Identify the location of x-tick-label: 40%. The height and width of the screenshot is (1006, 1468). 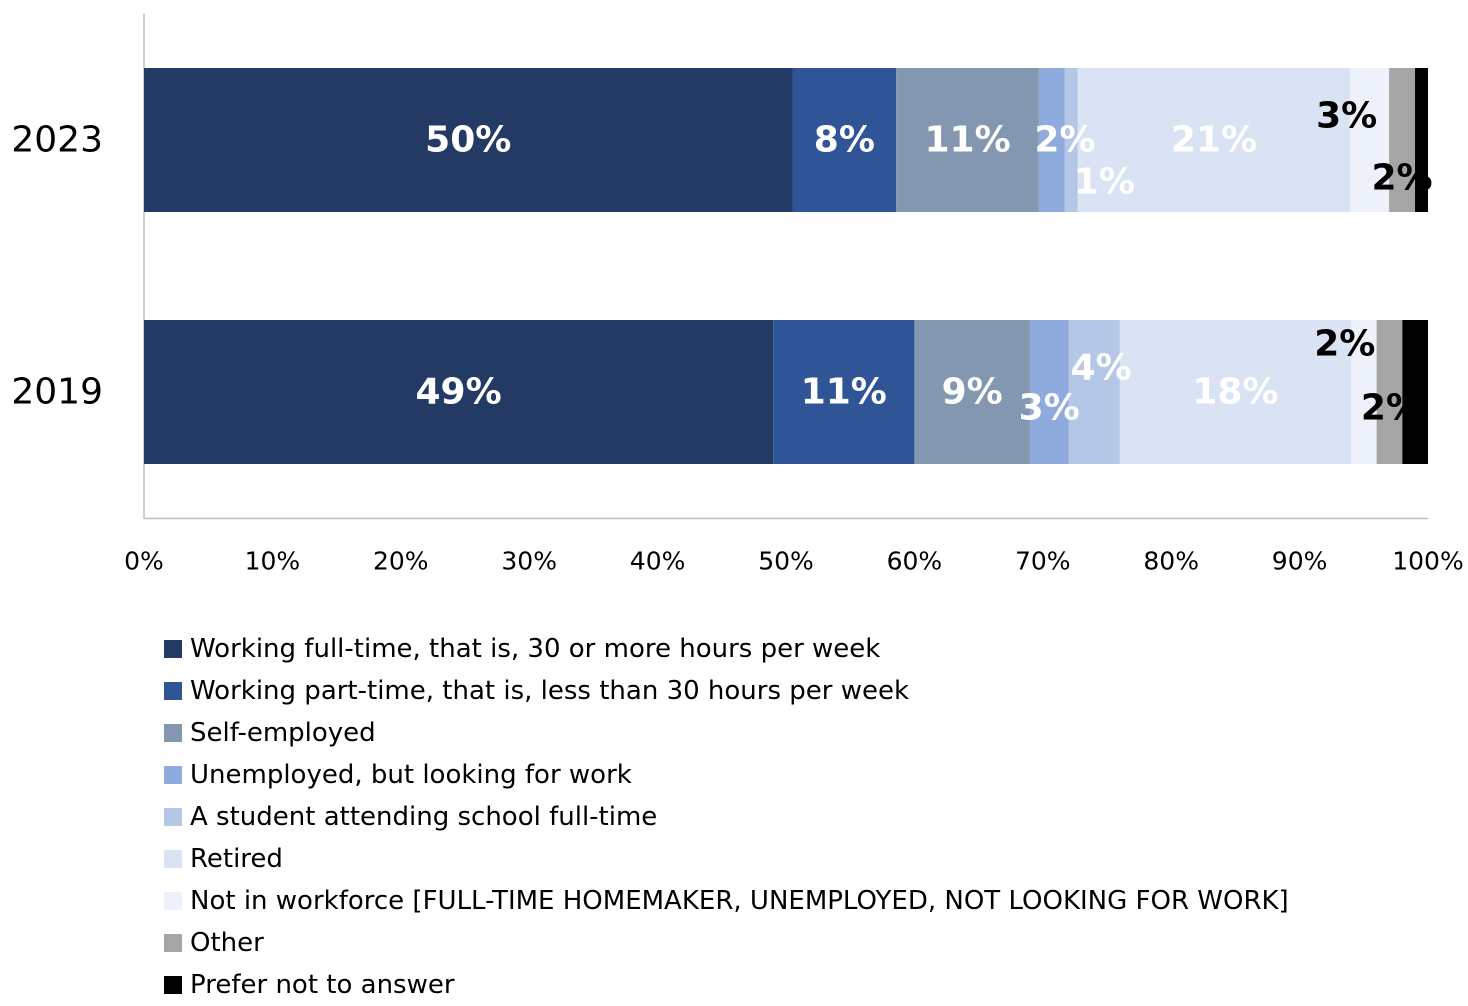
(658, 561).